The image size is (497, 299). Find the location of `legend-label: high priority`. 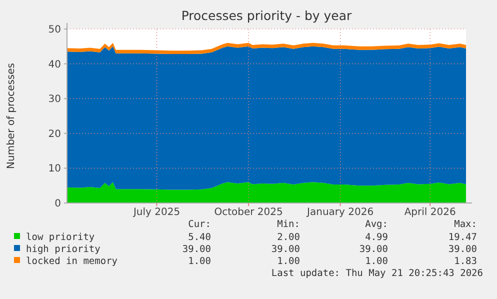

legend-label: high priority is located at coordinates (63, 249).